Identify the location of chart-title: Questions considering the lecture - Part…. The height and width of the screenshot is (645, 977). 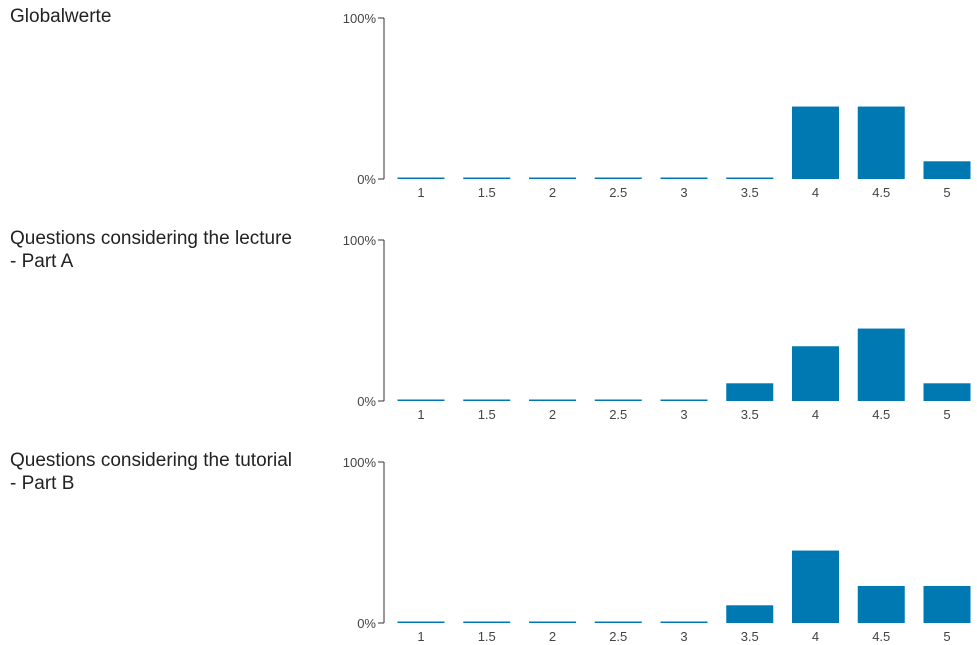
(151, 250).